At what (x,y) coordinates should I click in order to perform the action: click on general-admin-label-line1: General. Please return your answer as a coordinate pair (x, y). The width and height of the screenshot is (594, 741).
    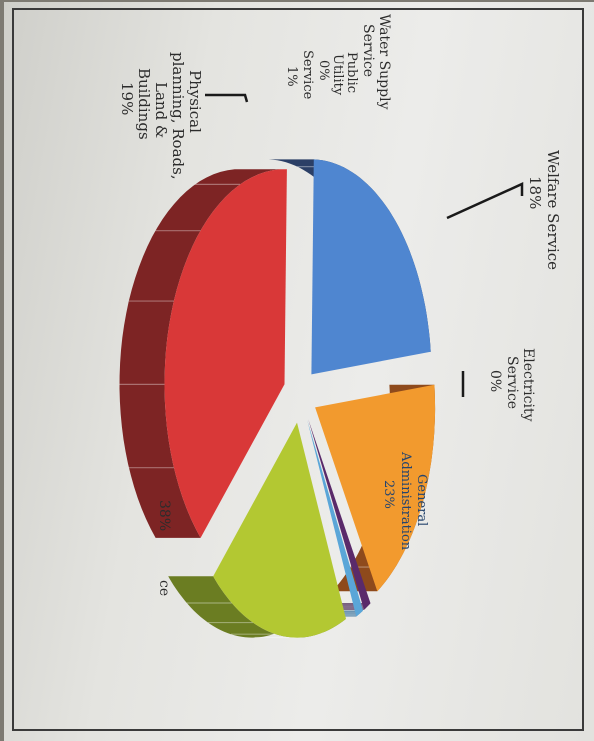
    Looking at the image, I should click on (421, 500).